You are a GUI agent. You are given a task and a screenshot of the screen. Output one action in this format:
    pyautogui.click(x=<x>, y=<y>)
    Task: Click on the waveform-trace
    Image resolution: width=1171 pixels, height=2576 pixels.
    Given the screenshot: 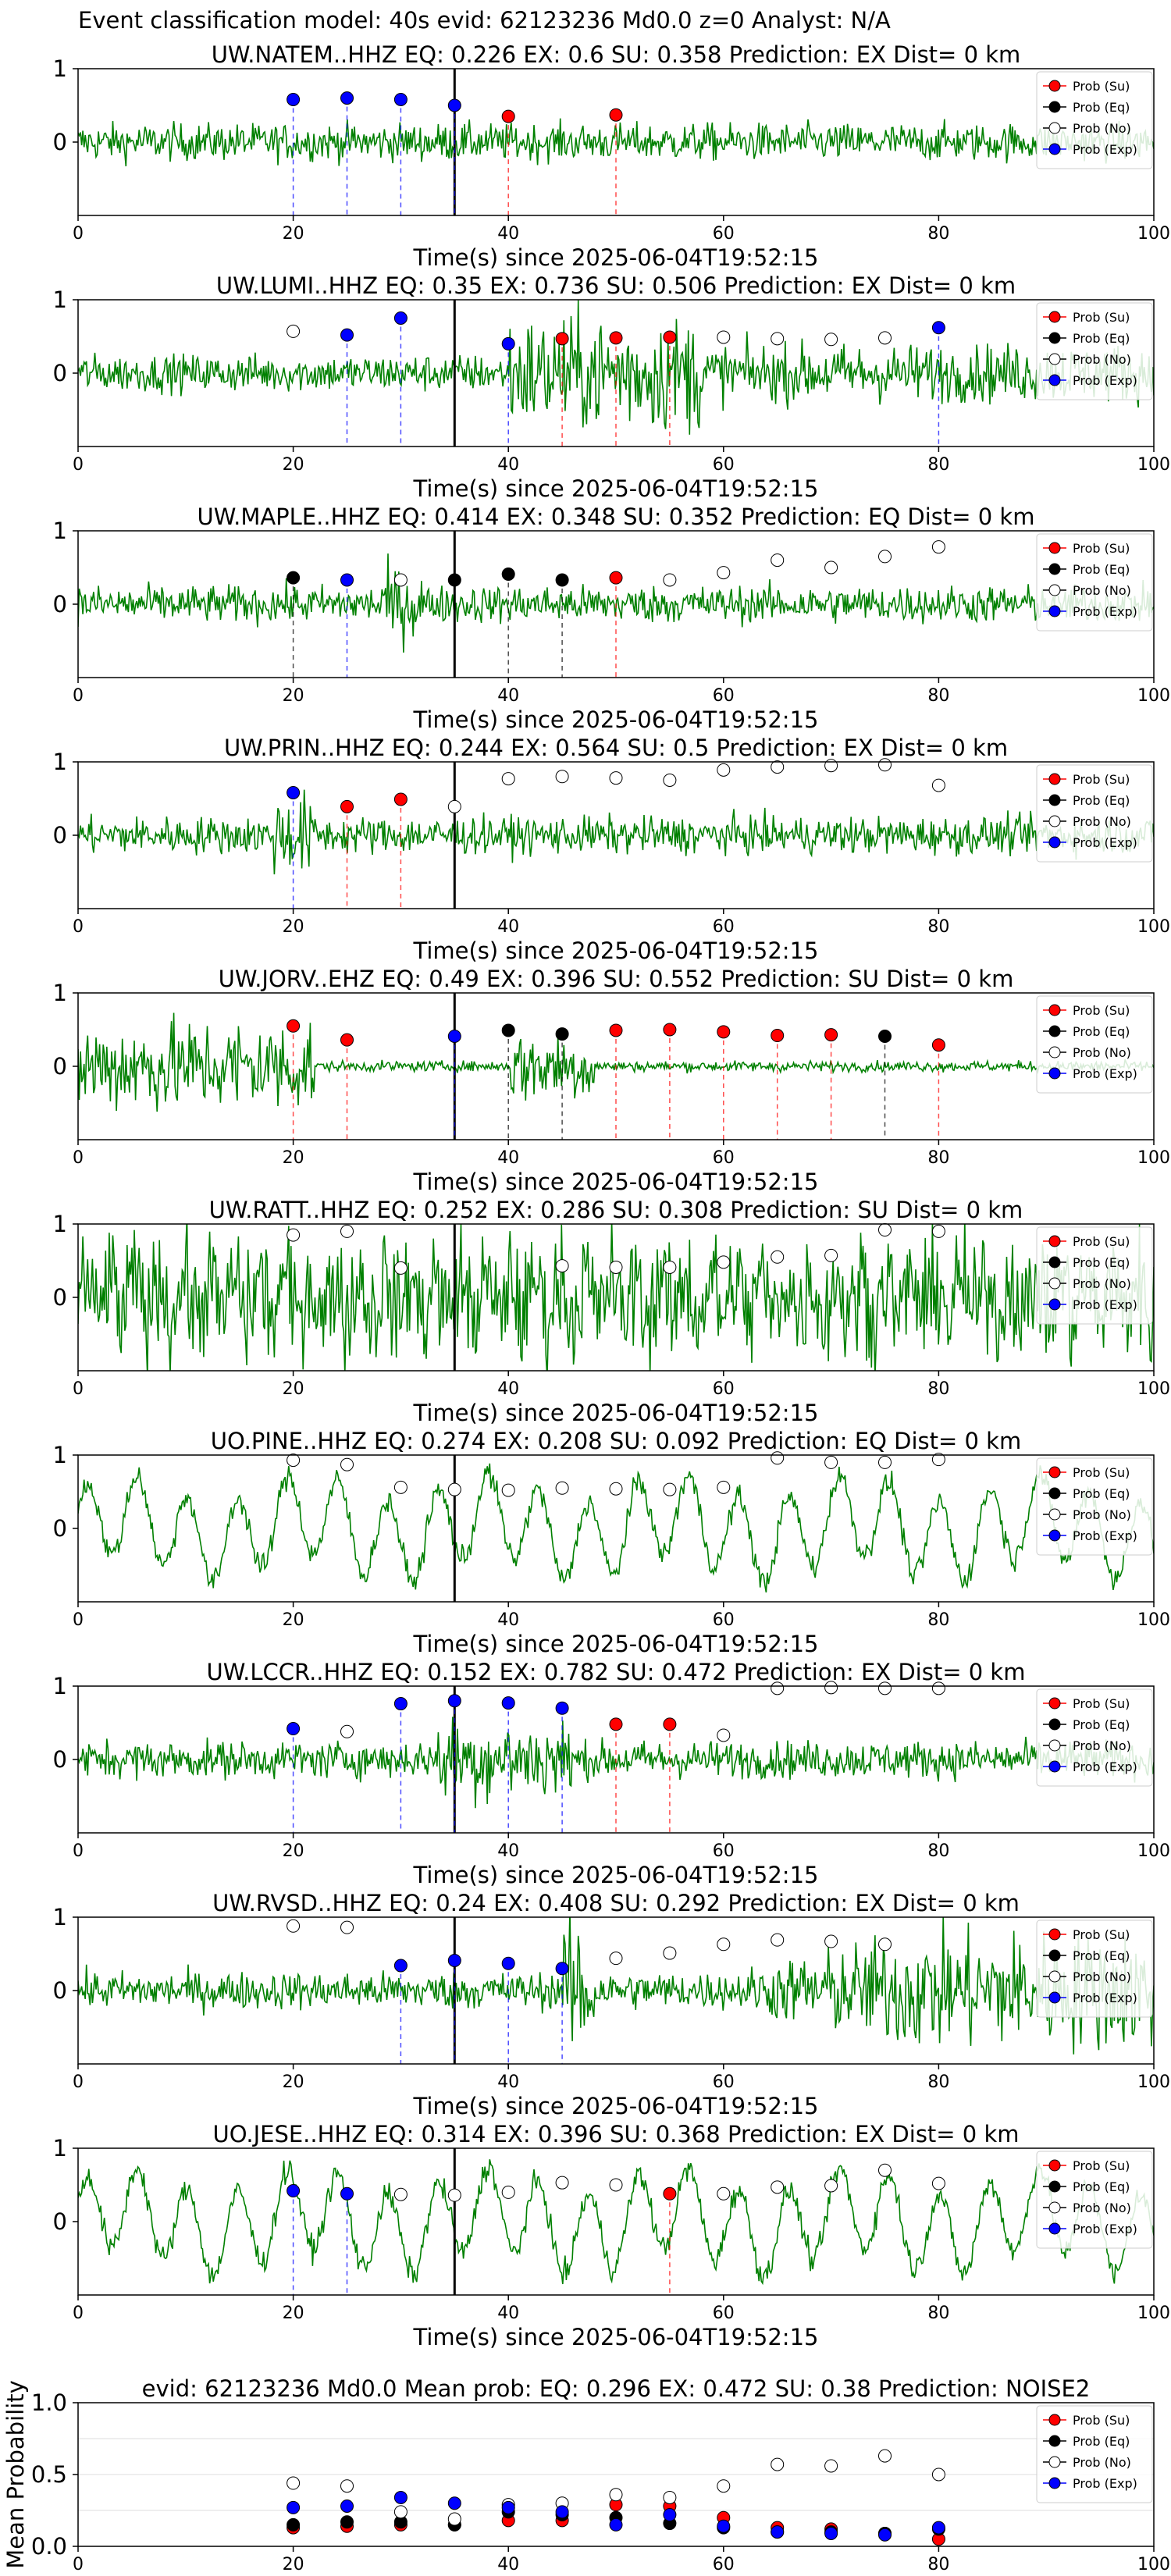 What is the action you would take?
    pyautogui.click(x=616, y=1297)
    